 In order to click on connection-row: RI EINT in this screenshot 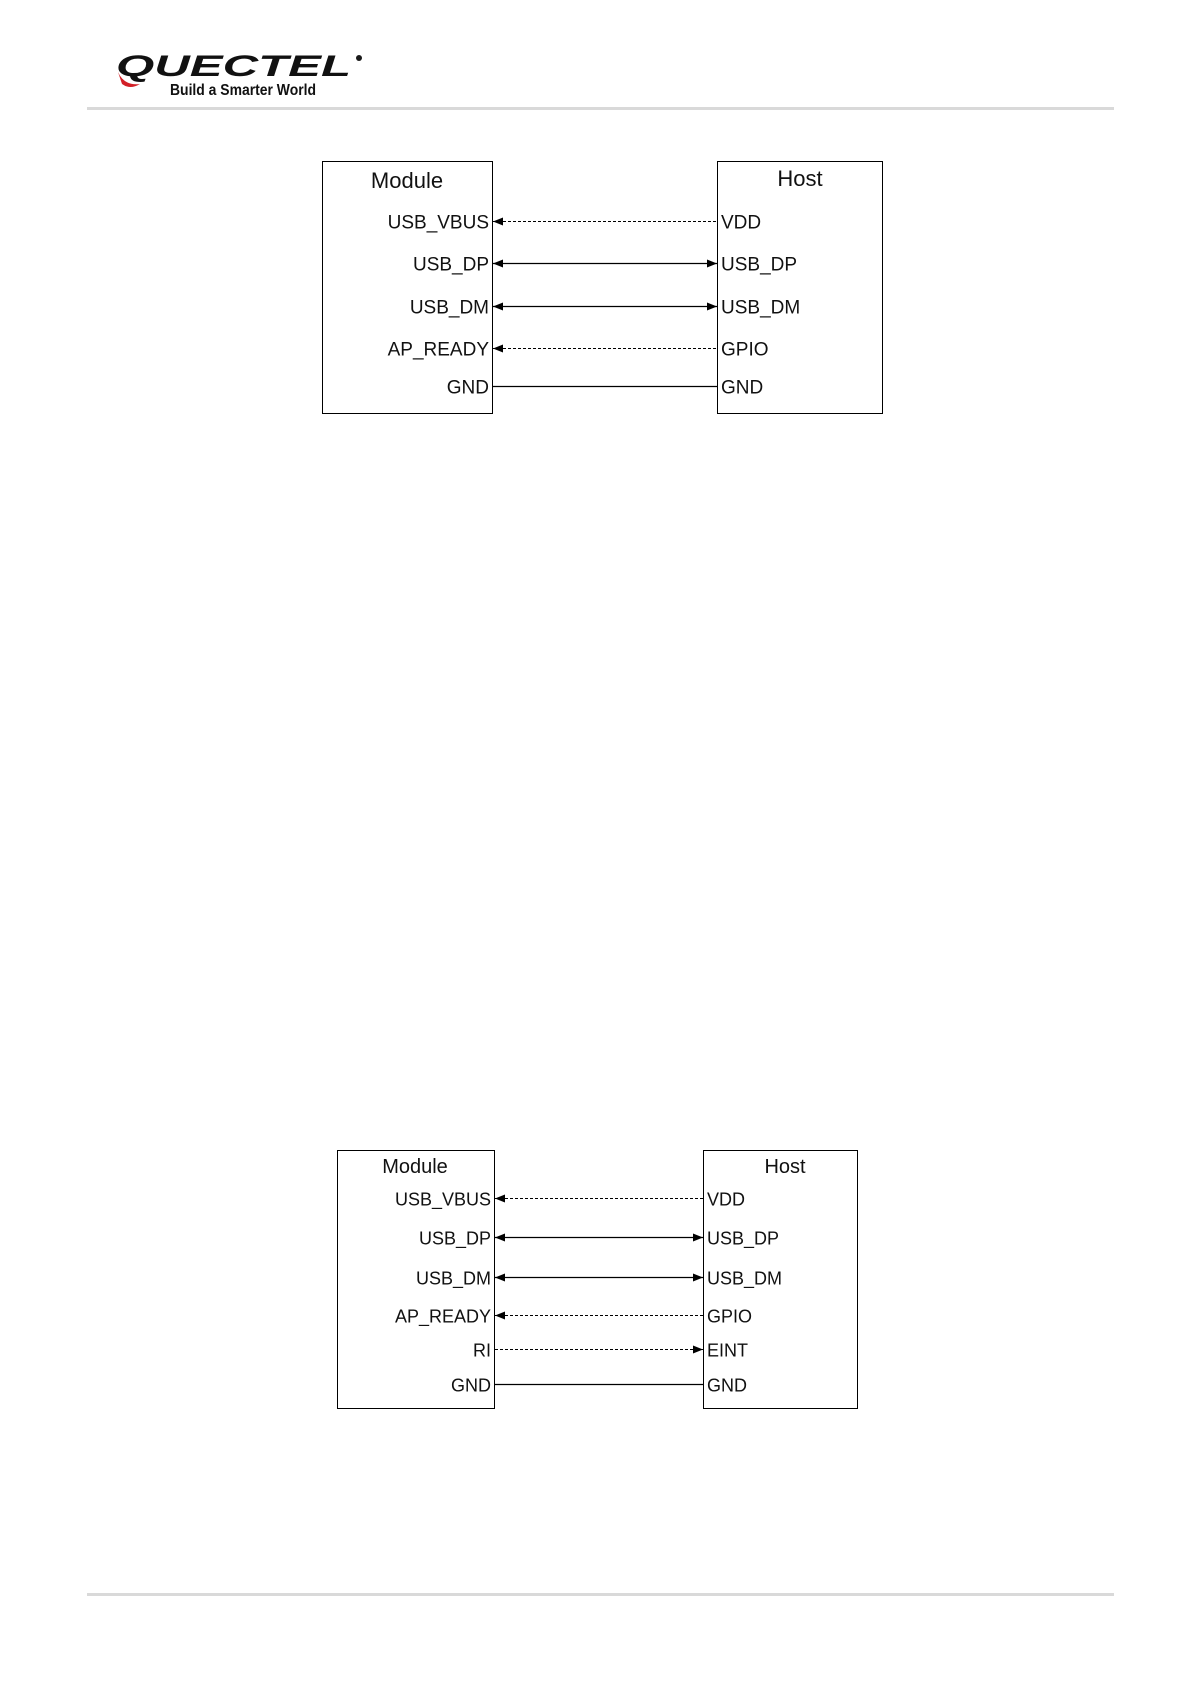, I will do `click(610, 1351)`.